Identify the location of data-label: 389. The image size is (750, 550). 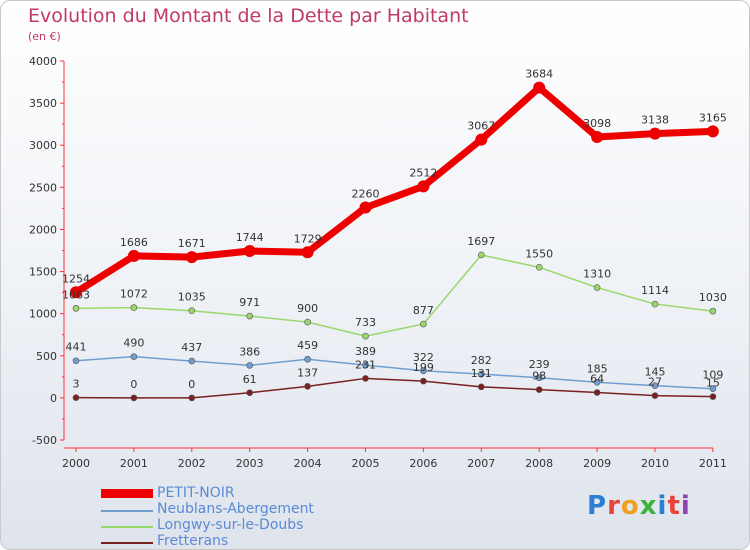
(365, 351).